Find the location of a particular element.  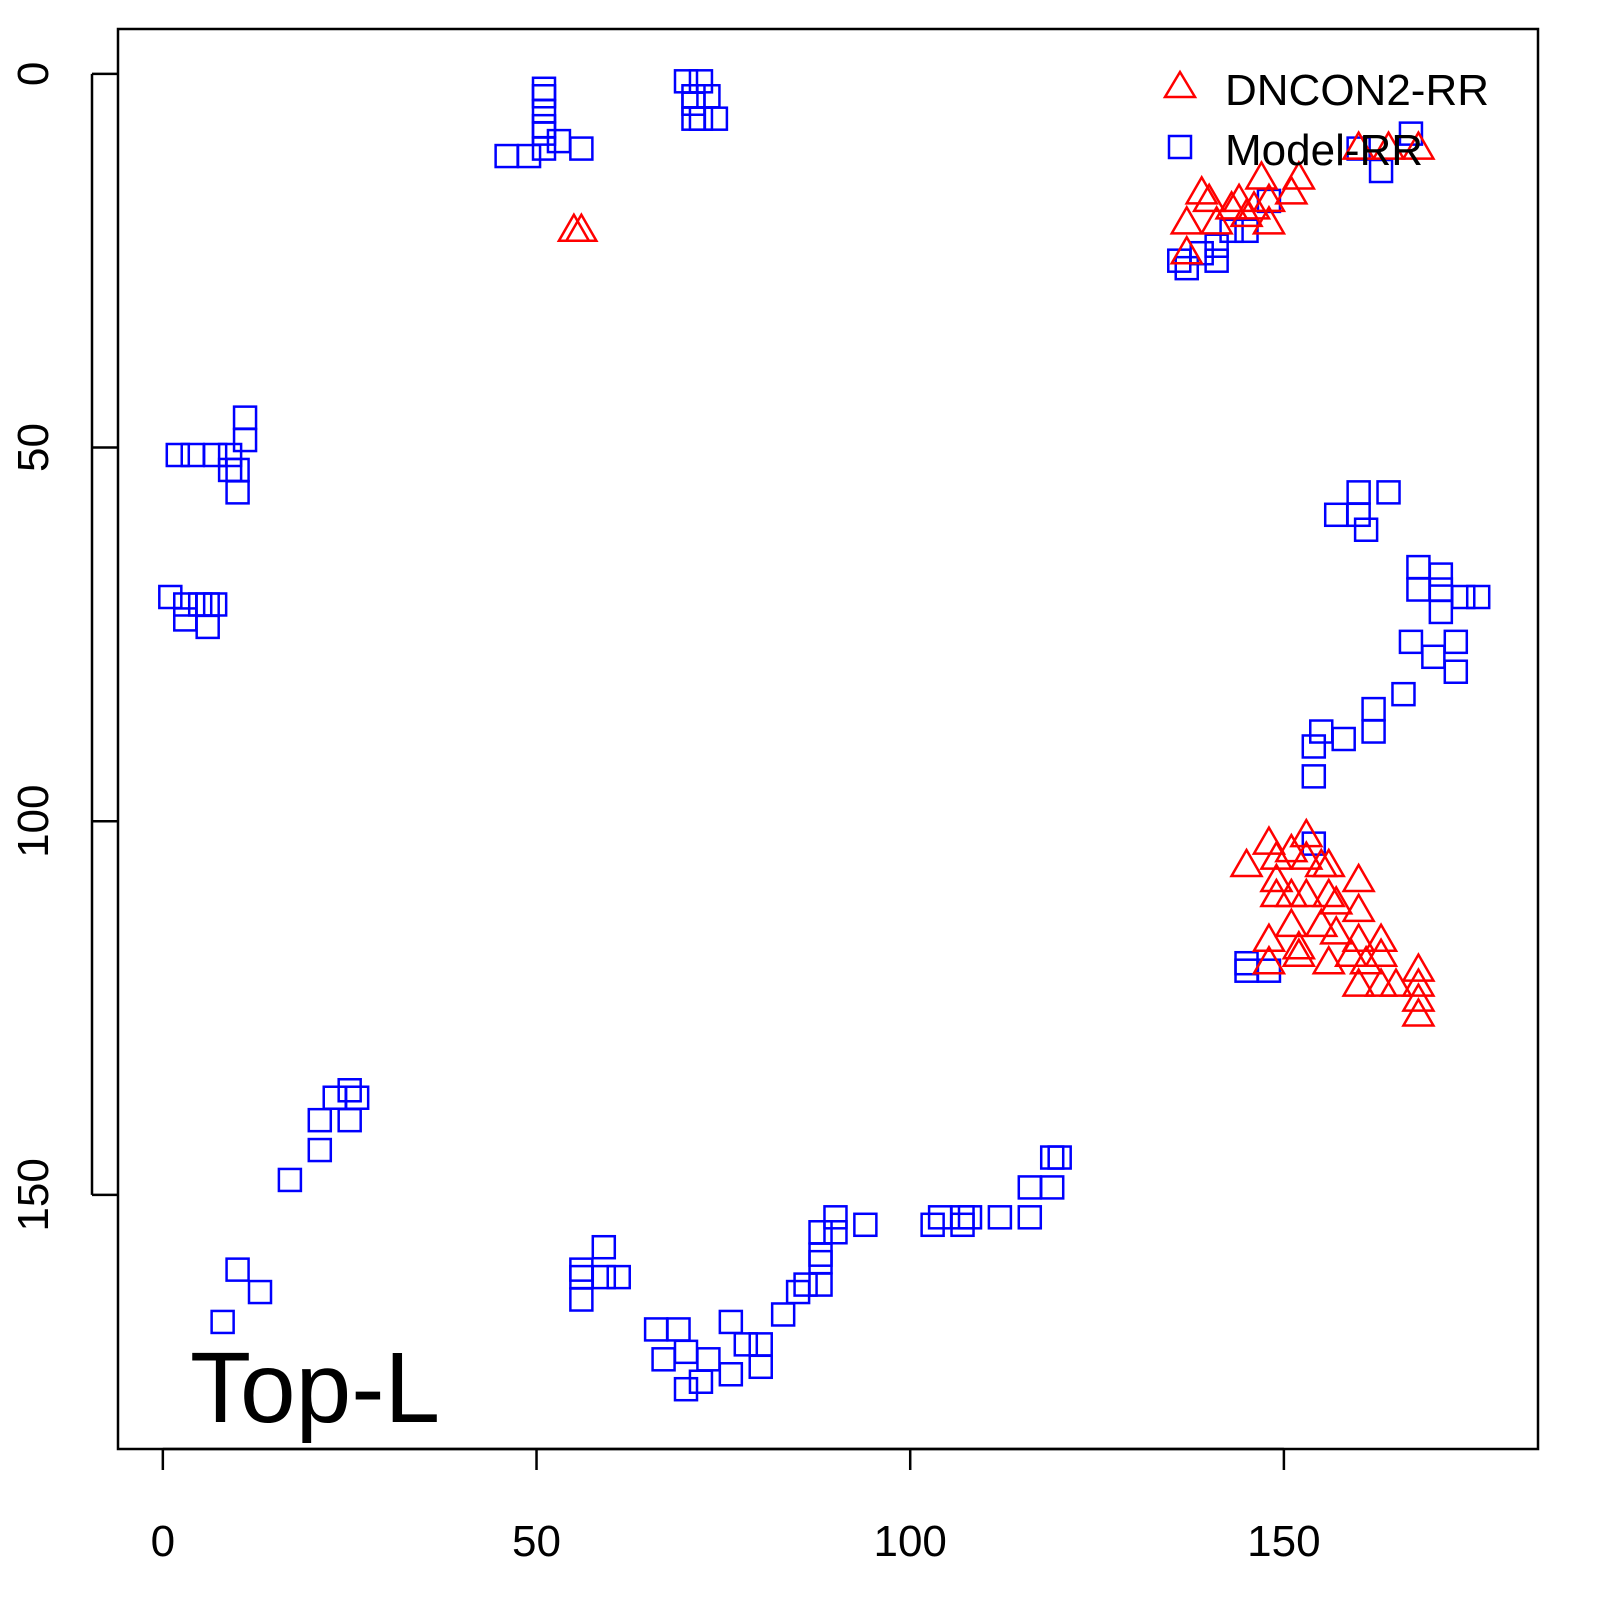

x-tick-label: 50 is located at coordinates (536, 1541).